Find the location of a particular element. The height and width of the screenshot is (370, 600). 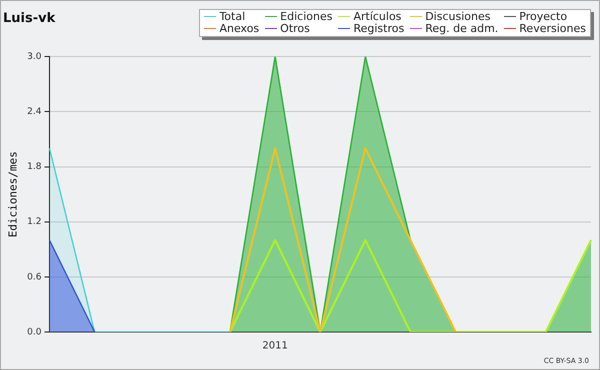

legend-label: Reg. de adm. is located at coordinates (461, 28).